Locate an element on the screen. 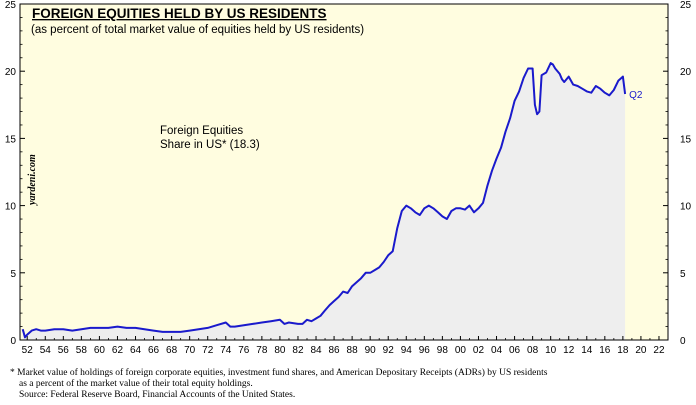 The width and height of the screenshot is (696, 405). x-tick-label: 06 is located at coordinates (515, 350).